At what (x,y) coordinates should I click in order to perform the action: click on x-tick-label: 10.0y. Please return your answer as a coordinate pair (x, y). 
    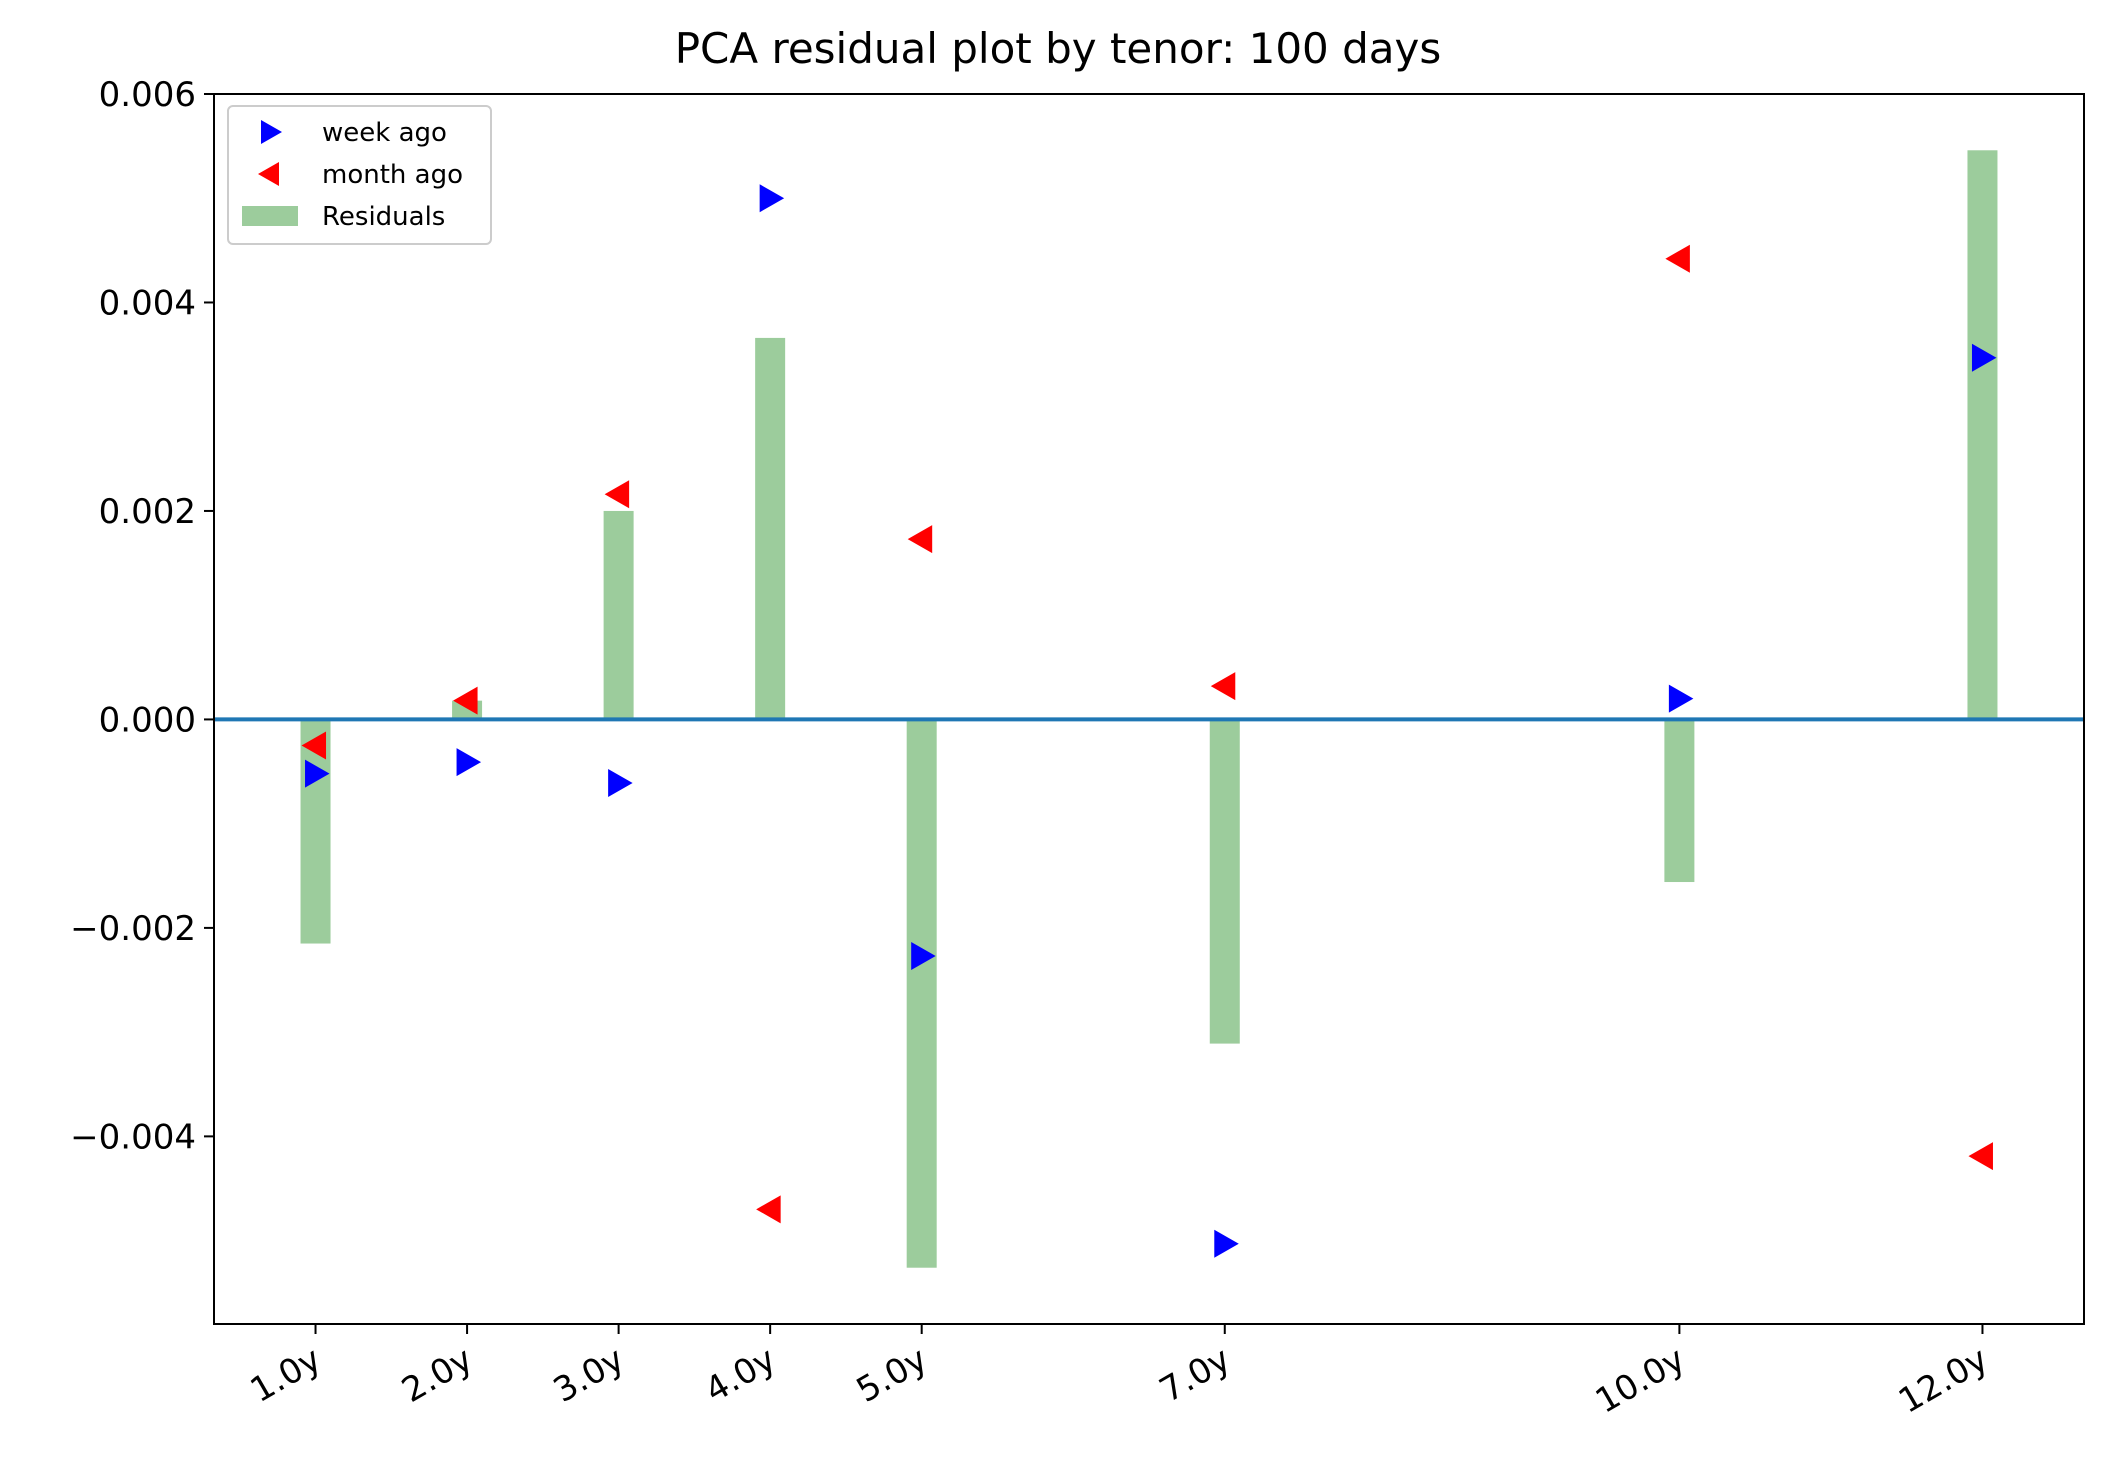
    Looking at the image, I should click on (1640, 1380).